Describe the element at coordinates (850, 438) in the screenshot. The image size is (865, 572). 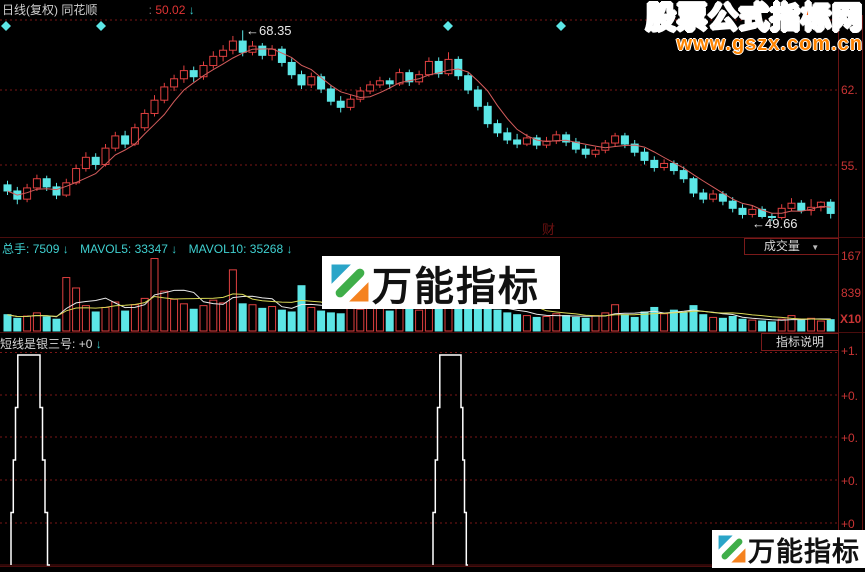
I see `indicator-grid-label-3: +0.` at that location.